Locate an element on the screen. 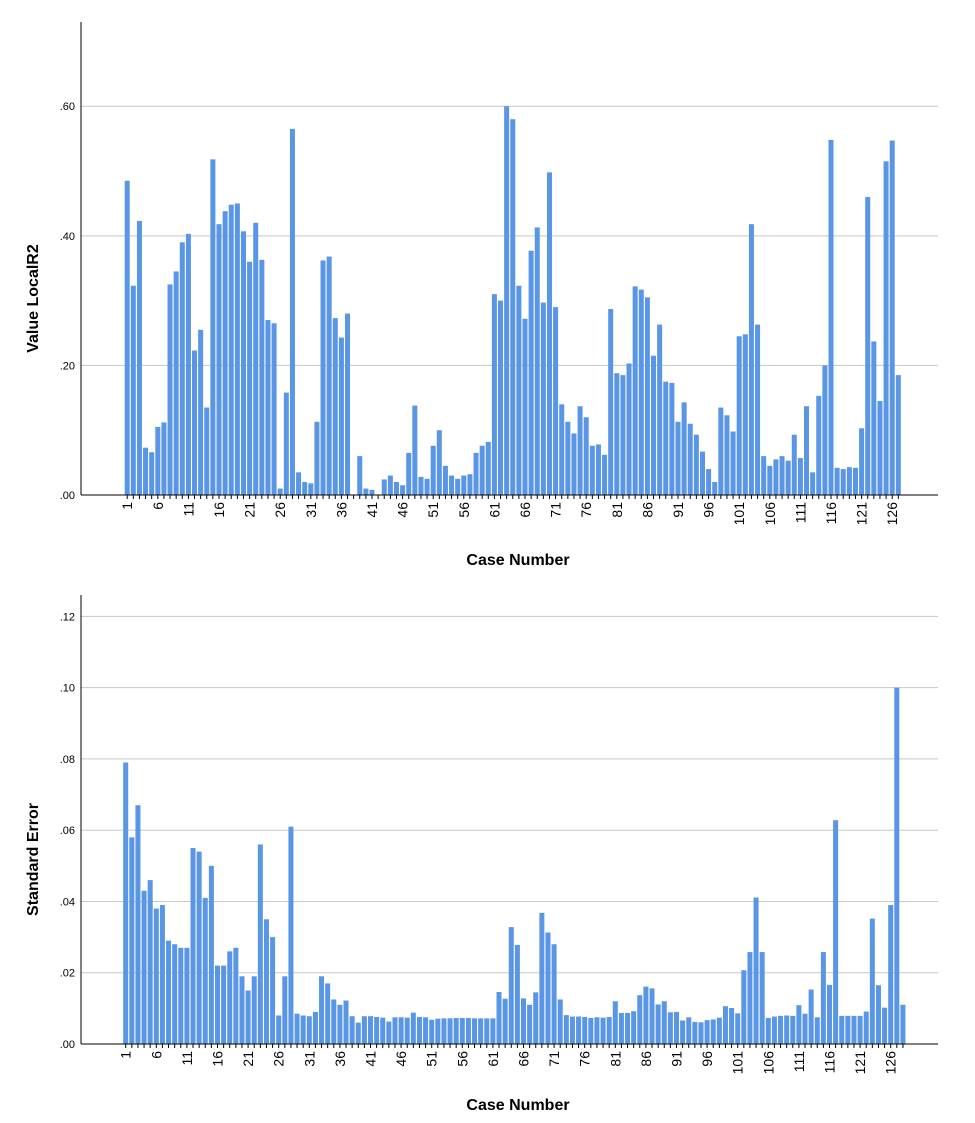  x-tick-label: 36 is located at coordinates (341, 510).